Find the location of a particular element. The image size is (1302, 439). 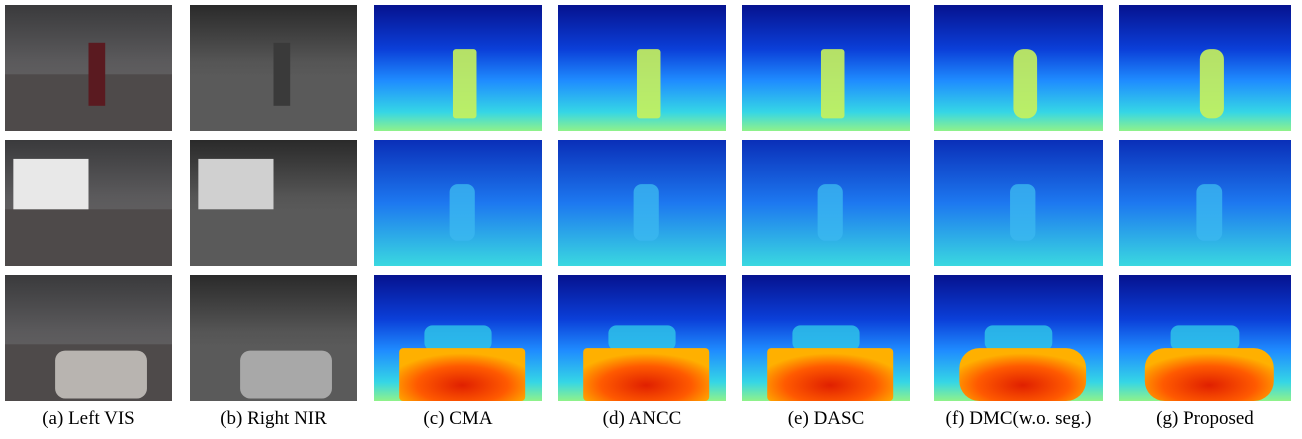

column-caption: (g) Proposed is located at coordinates (1205, 418).